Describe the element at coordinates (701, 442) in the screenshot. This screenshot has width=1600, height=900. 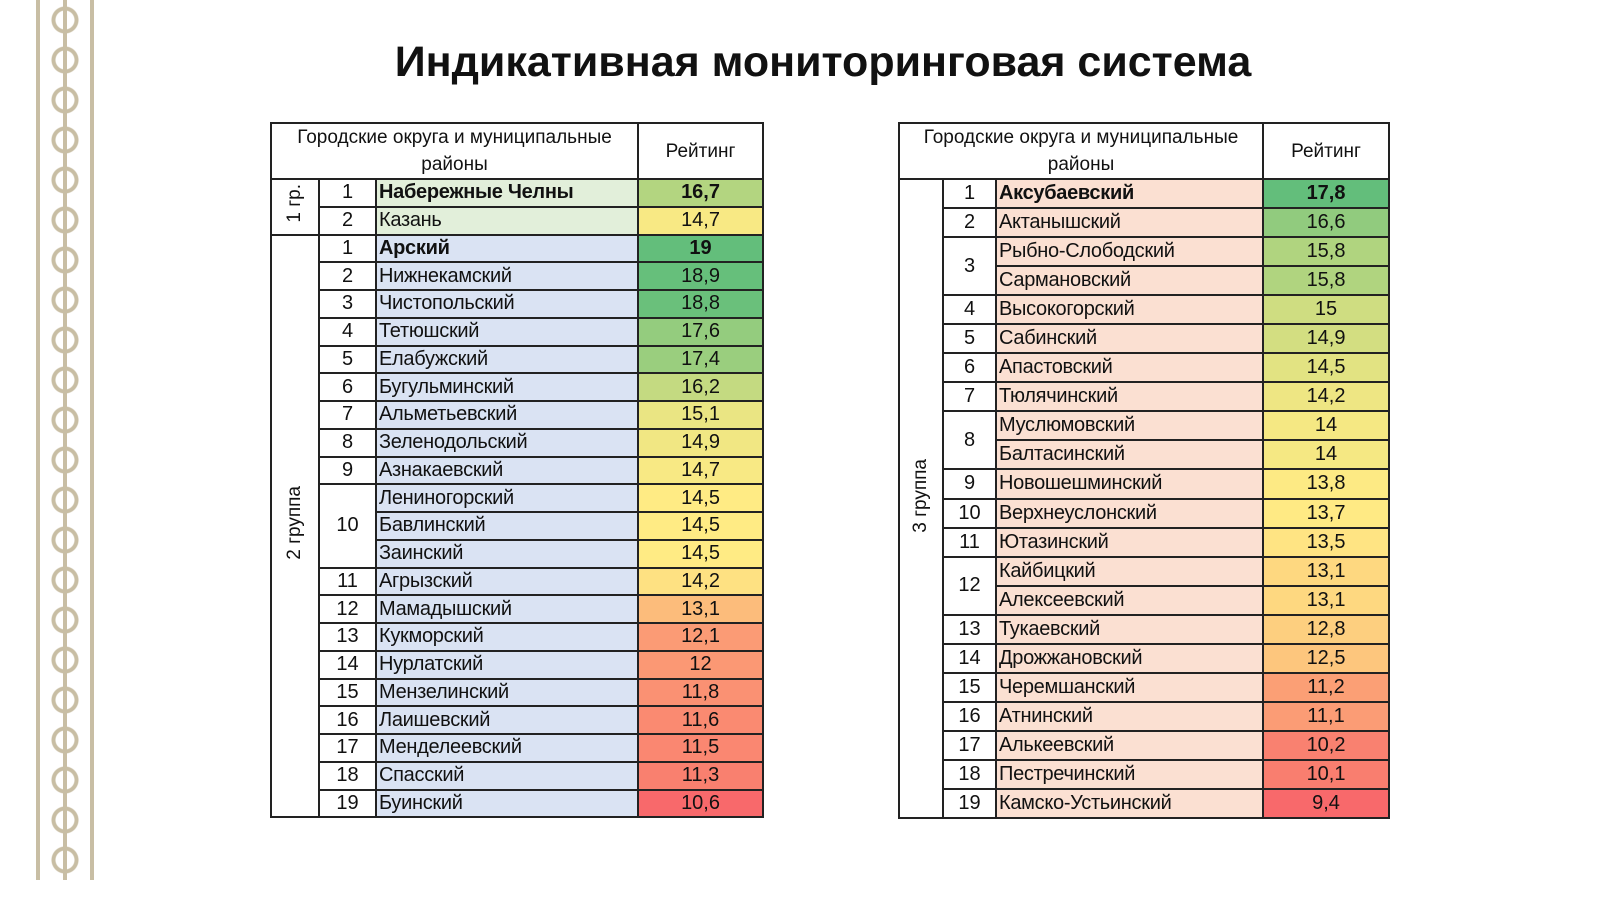
I see `rating-value: 14,9` at that location.